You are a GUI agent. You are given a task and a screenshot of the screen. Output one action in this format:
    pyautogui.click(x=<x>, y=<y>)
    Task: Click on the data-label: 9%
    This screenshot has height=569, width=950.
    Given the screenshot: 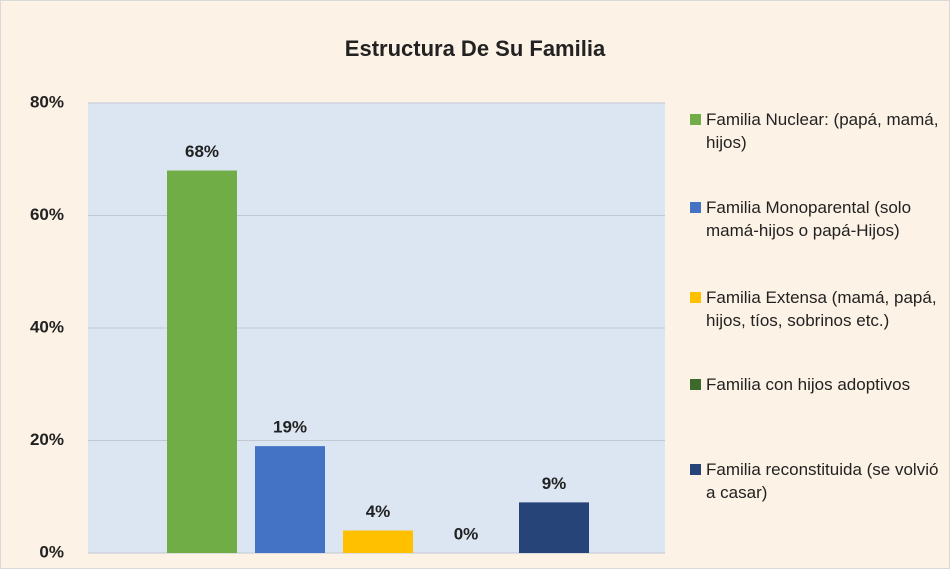 What is the action you would take?
    pyautogui.click(x=554, y=483)
    